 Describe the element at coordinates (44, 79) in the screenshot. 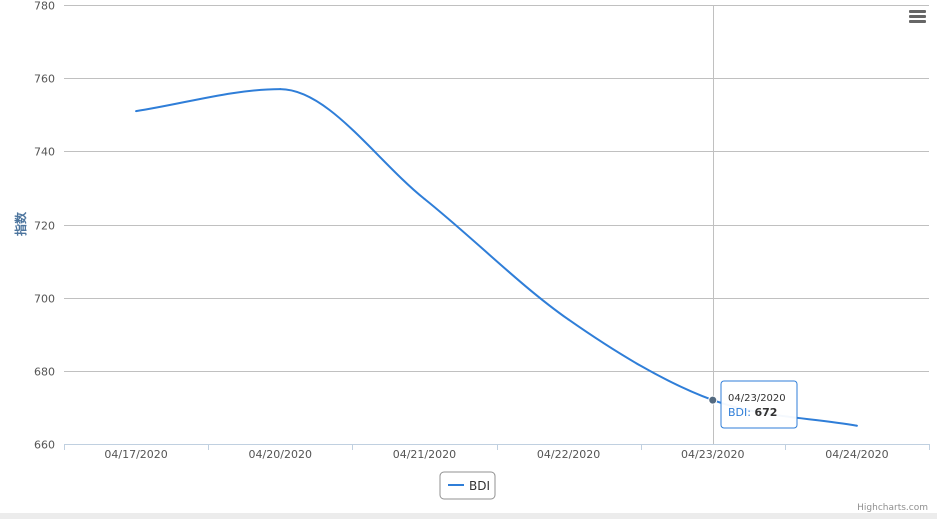

I see `y-tick-label-760: 760` at that location.